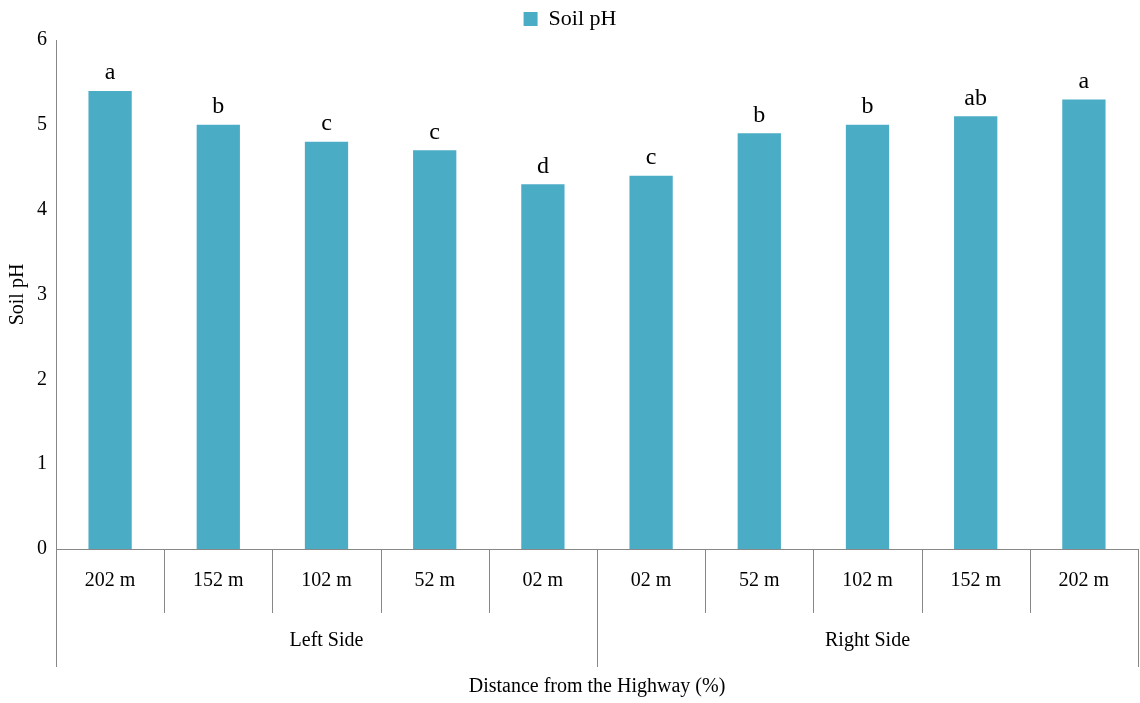  I want to click on y-tick-label: 5, so click(42, 123).